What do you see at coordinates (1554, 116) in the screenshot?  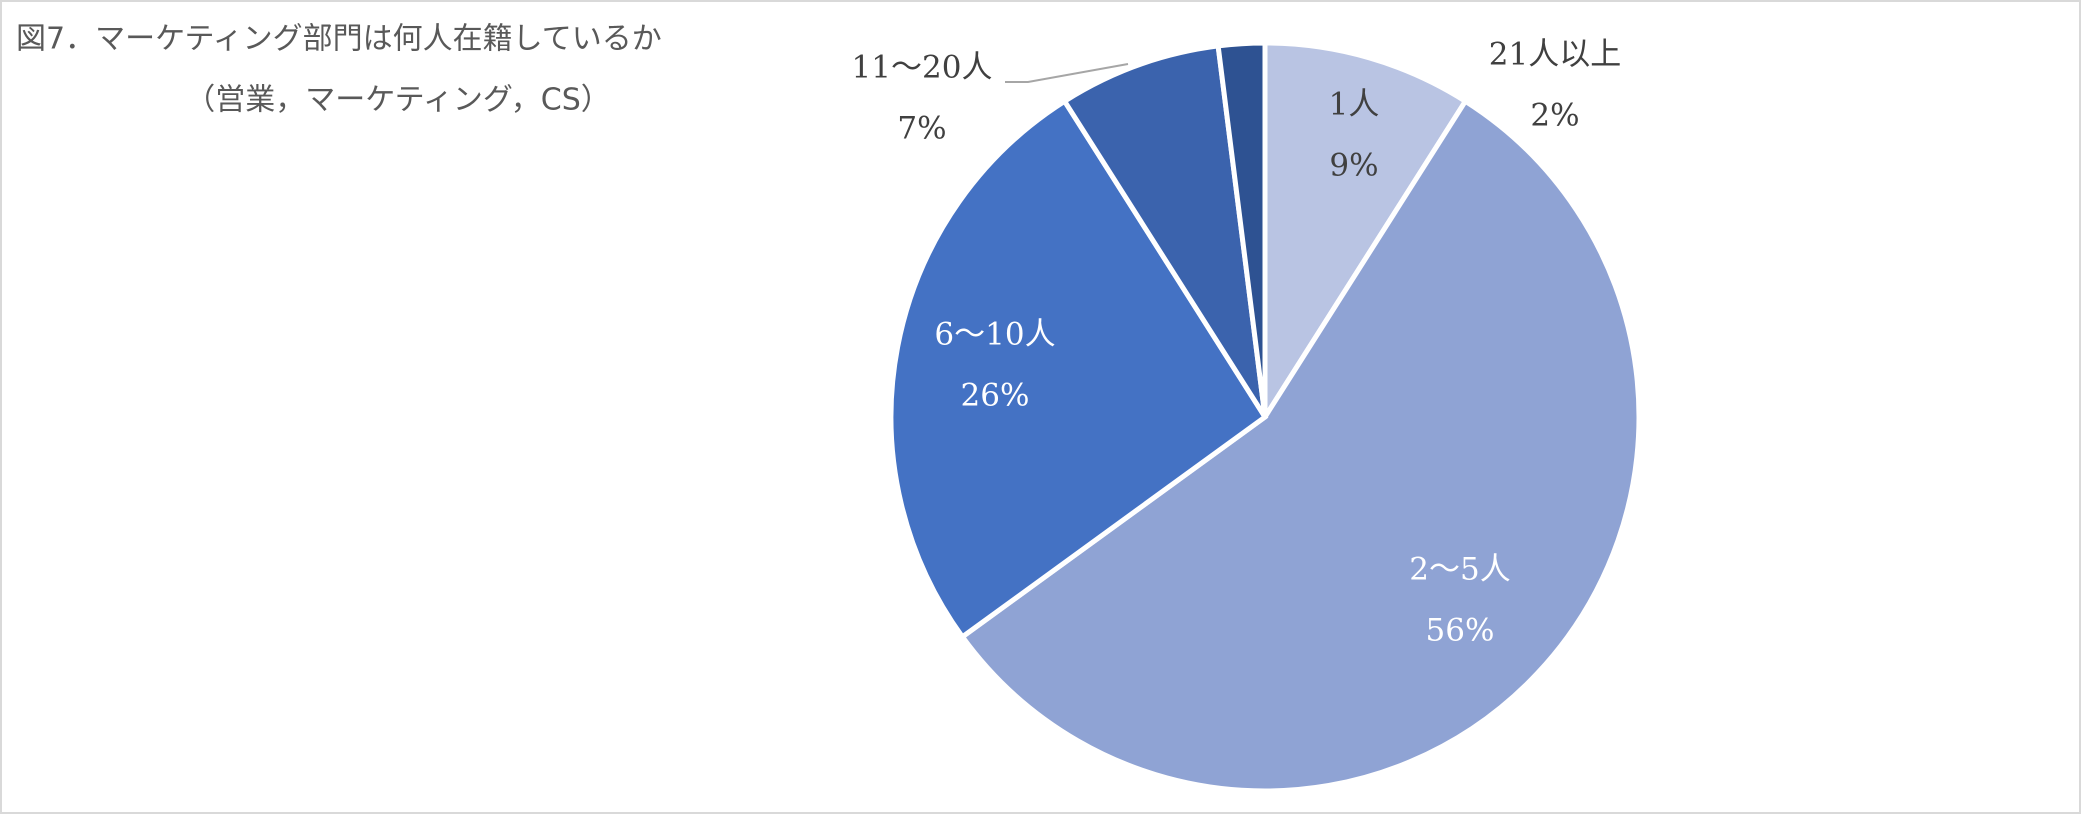 I see `slice-value-label: 2%` at bounding box center [1554, 116].